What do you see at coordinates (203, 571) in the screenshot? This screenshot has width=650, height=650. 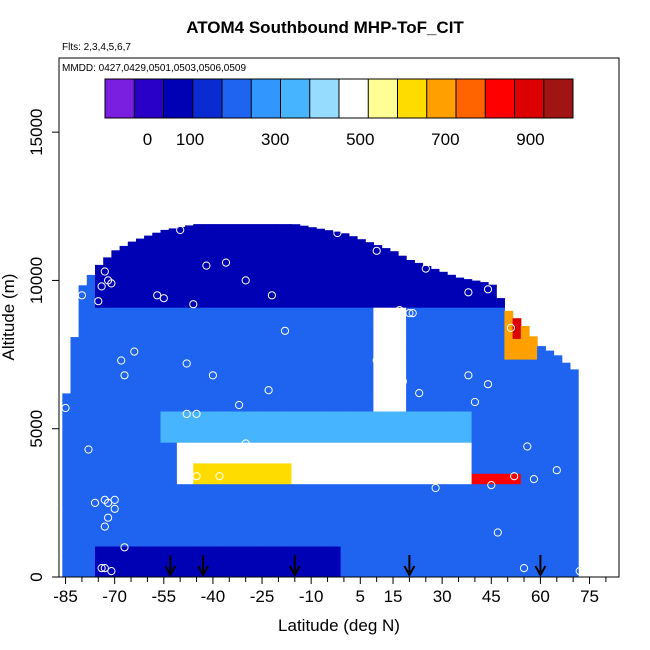 I see `flight-arrowhead` at bounding box center [203, 571].